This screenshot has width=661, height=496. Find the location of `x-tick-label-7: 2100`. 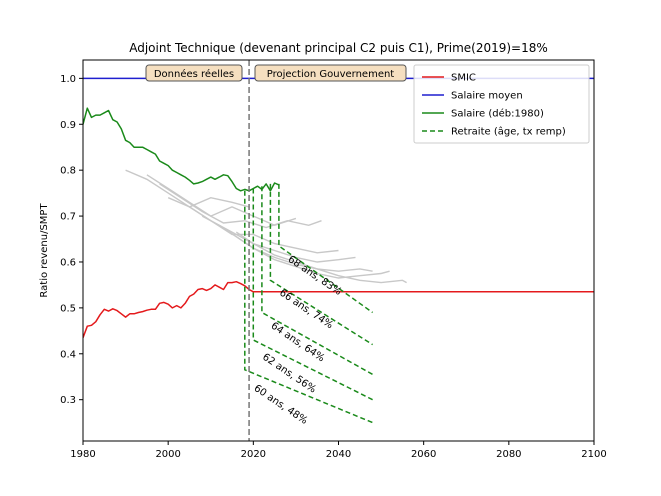

x-tick-label-7: 2100 is located at coordinates (593, 454).